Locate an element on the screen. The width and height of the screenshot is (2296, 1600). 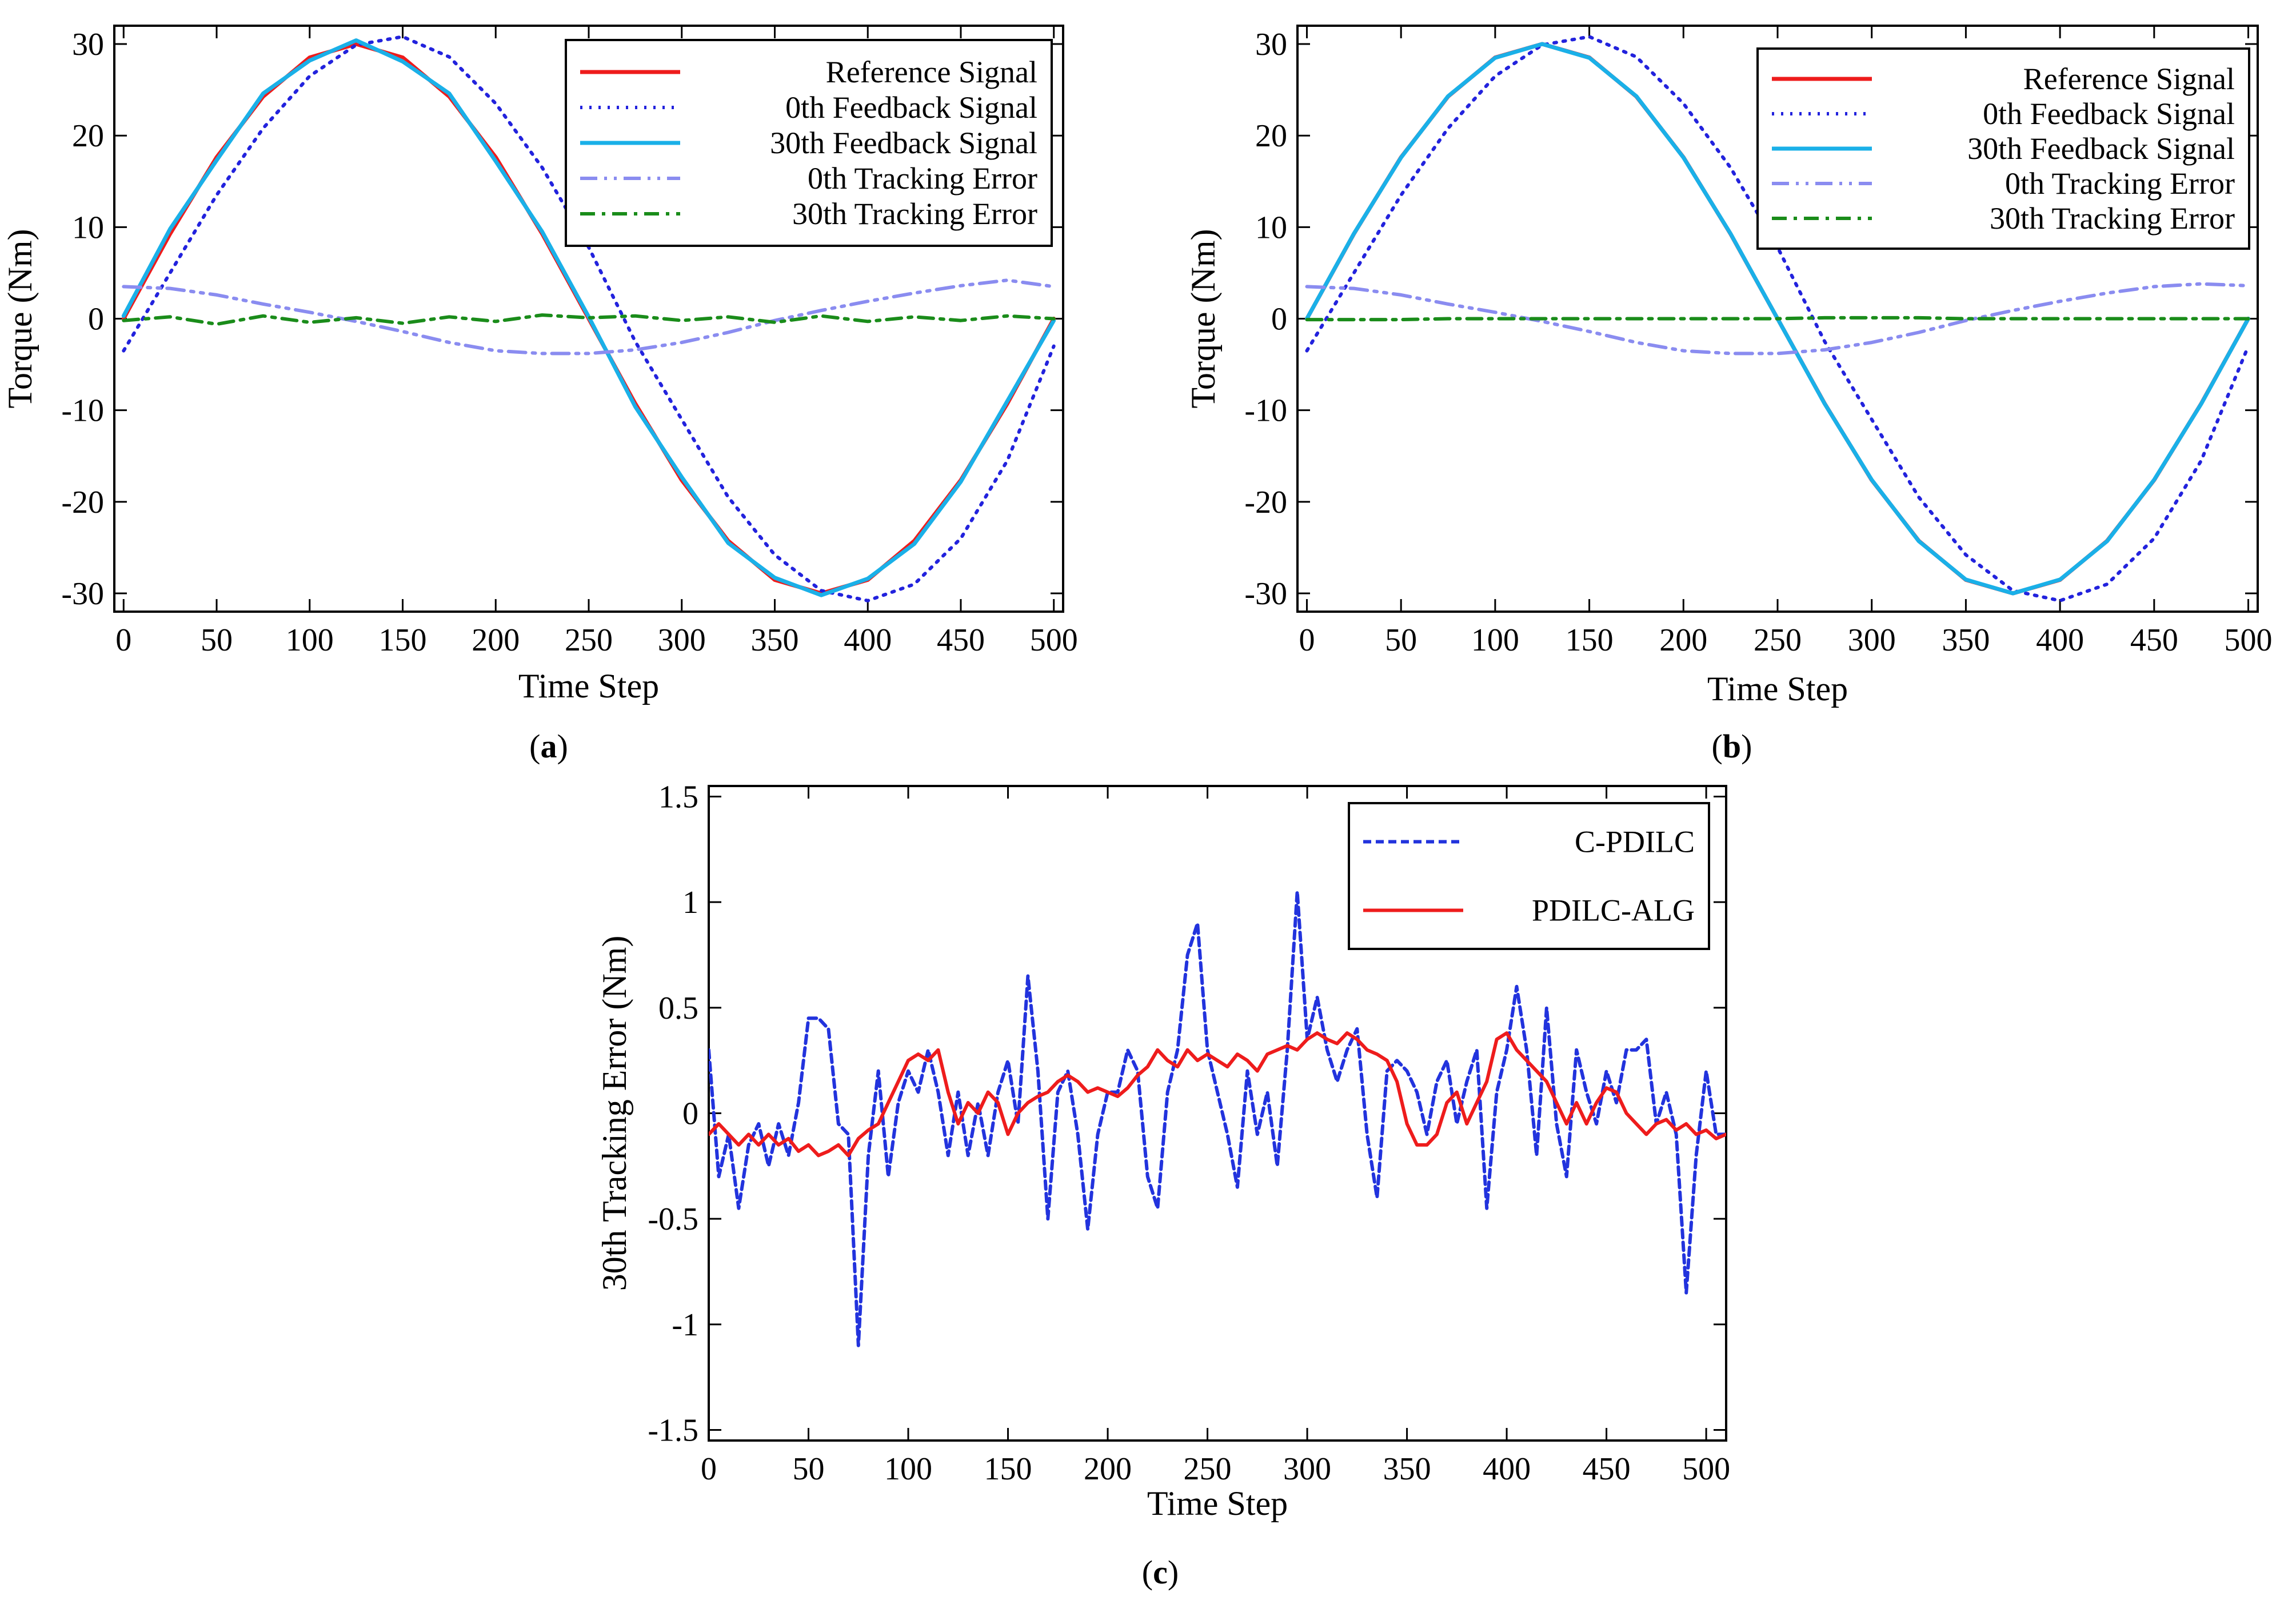
y-tick-label: -0.5 is located at coordinates (673, 1219).